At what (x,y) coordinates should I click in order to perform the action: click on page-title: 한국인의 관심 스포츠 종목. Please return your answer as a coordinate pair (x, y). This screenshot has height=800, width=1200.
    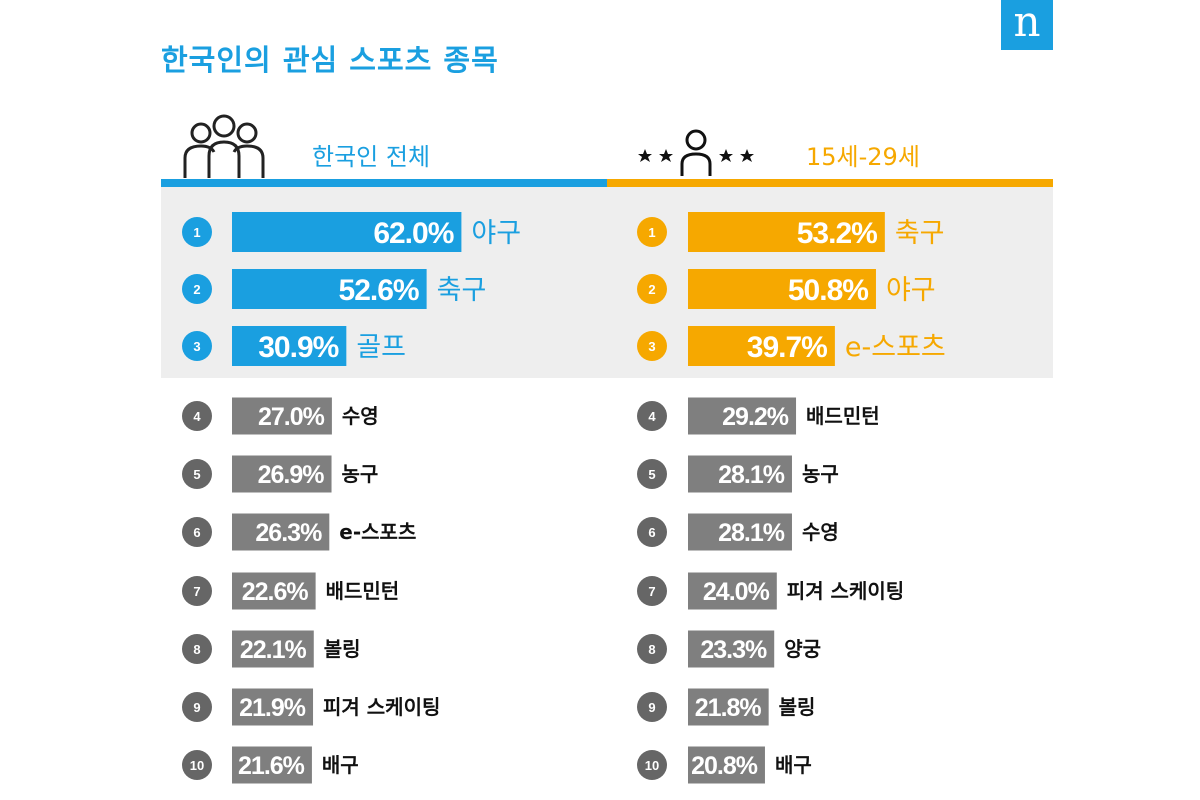
    Looking at the image, I should click on (330, 60).